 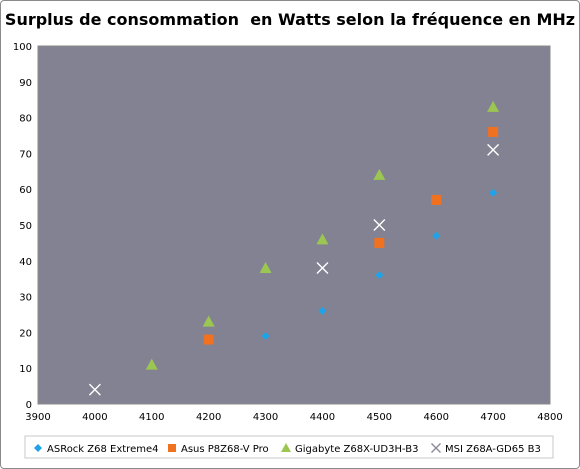 What do you see at coordinates (22, 47) in the screenshot?
I see `y-tick-label: 100` at bounding box center [22, 47].